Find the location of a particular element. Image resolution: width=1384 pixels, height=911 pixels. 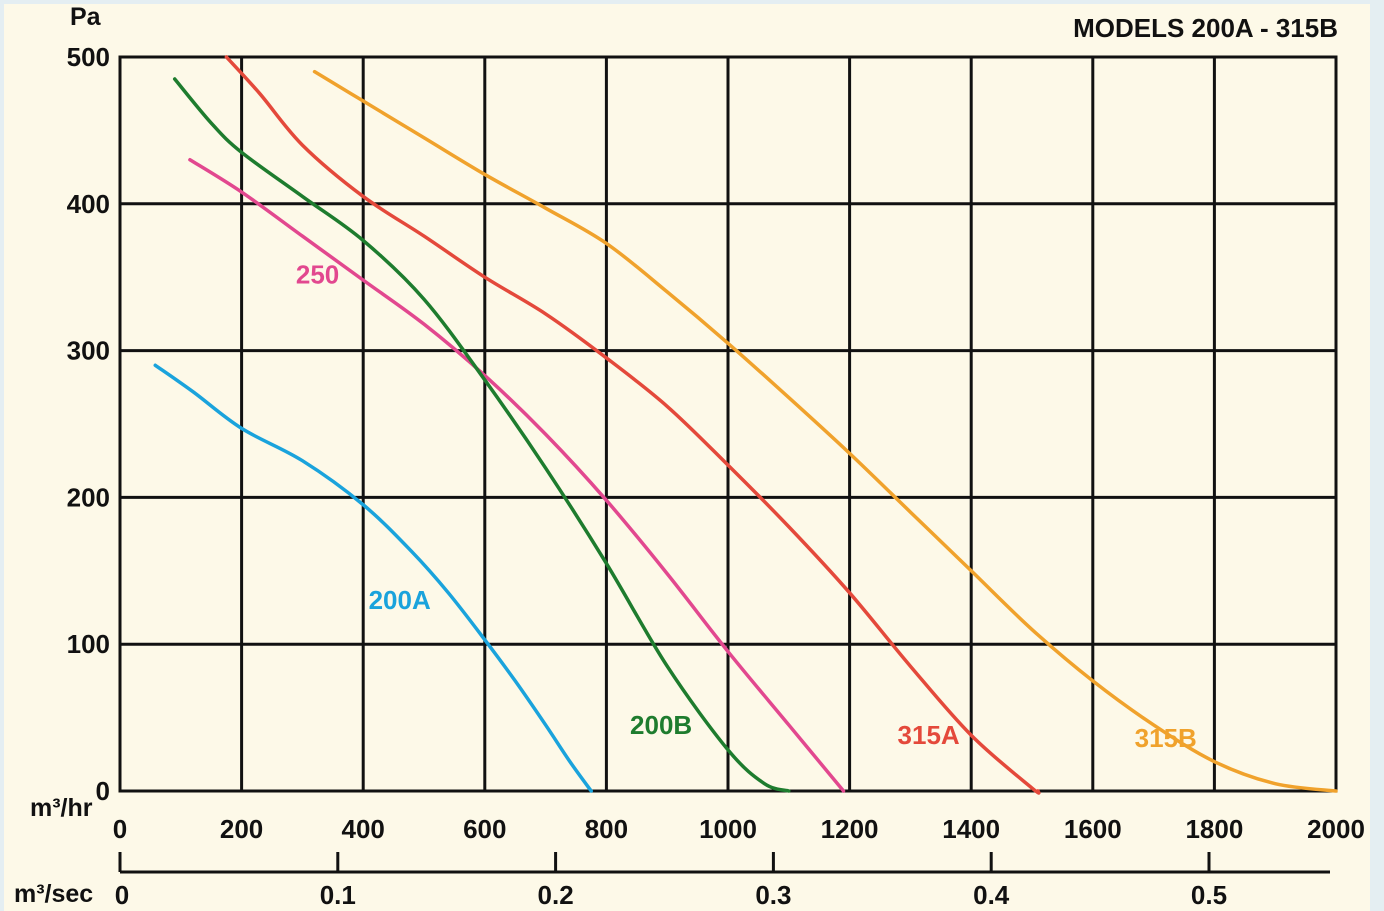

chart-title: MODELS 200A - 315B is located at coordinates (1205, 28).